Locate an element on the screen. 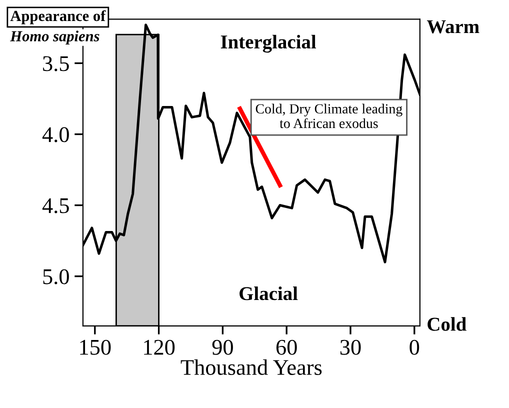  annotation: Cold, Dry Climate leading to African exodus is located at coordinates (329, 116).